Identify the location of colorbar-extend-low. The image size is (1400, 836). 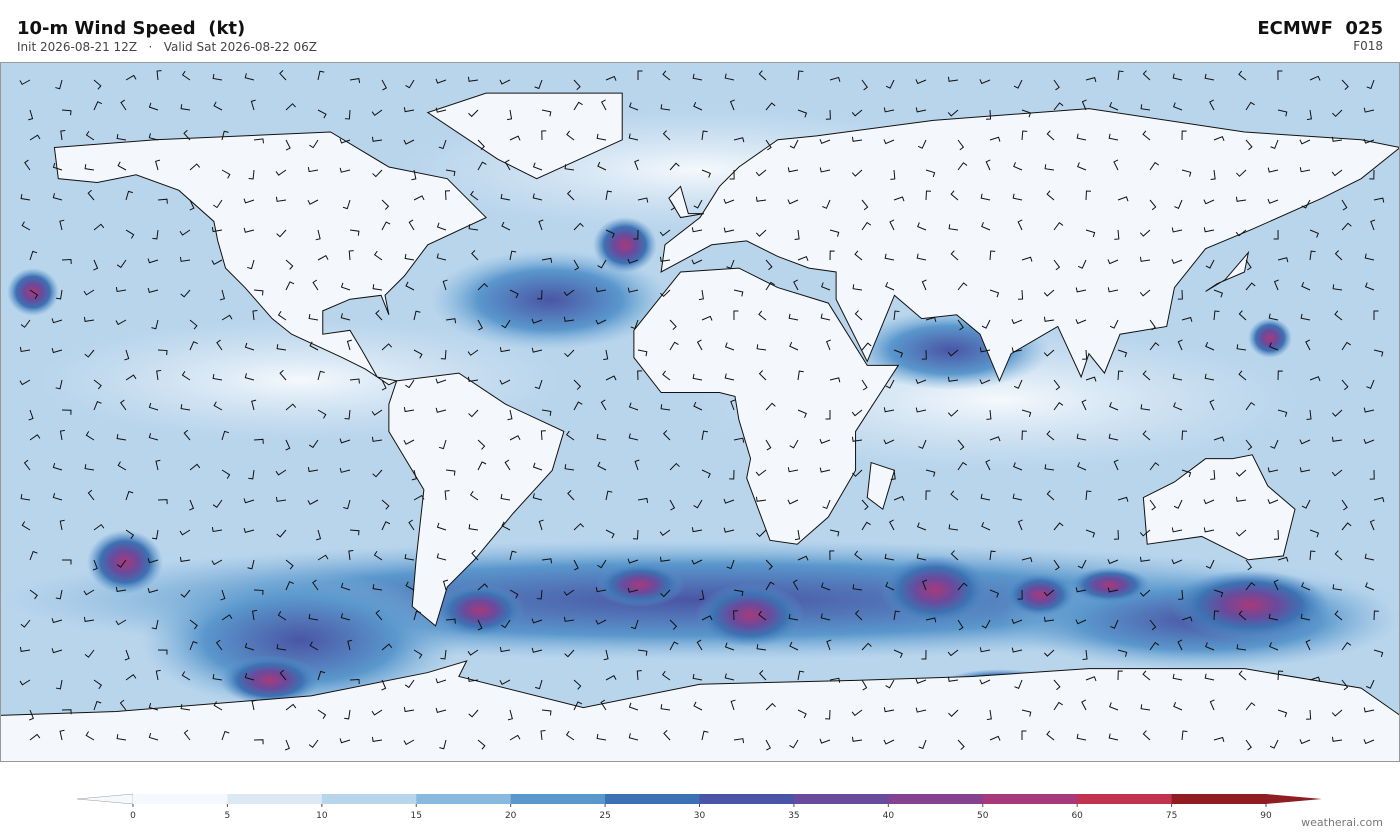
(105, 799).